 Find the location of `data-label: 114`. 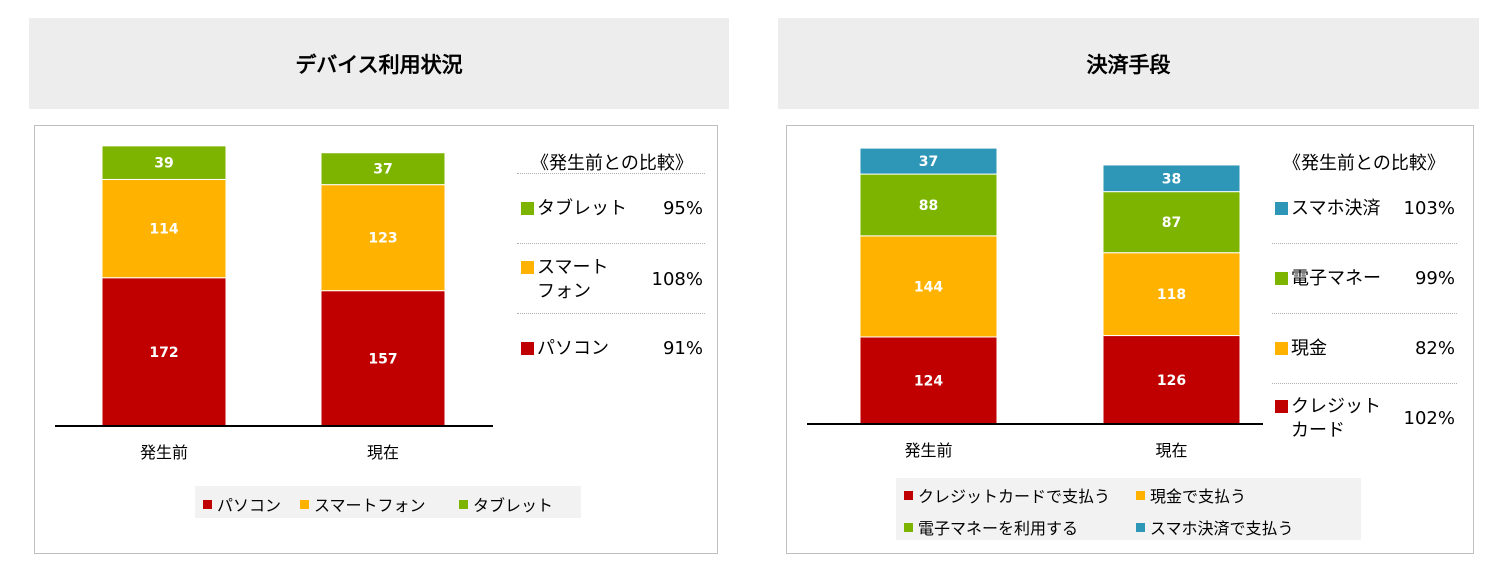

data-label: 114 is located at coordinates (163, 230).